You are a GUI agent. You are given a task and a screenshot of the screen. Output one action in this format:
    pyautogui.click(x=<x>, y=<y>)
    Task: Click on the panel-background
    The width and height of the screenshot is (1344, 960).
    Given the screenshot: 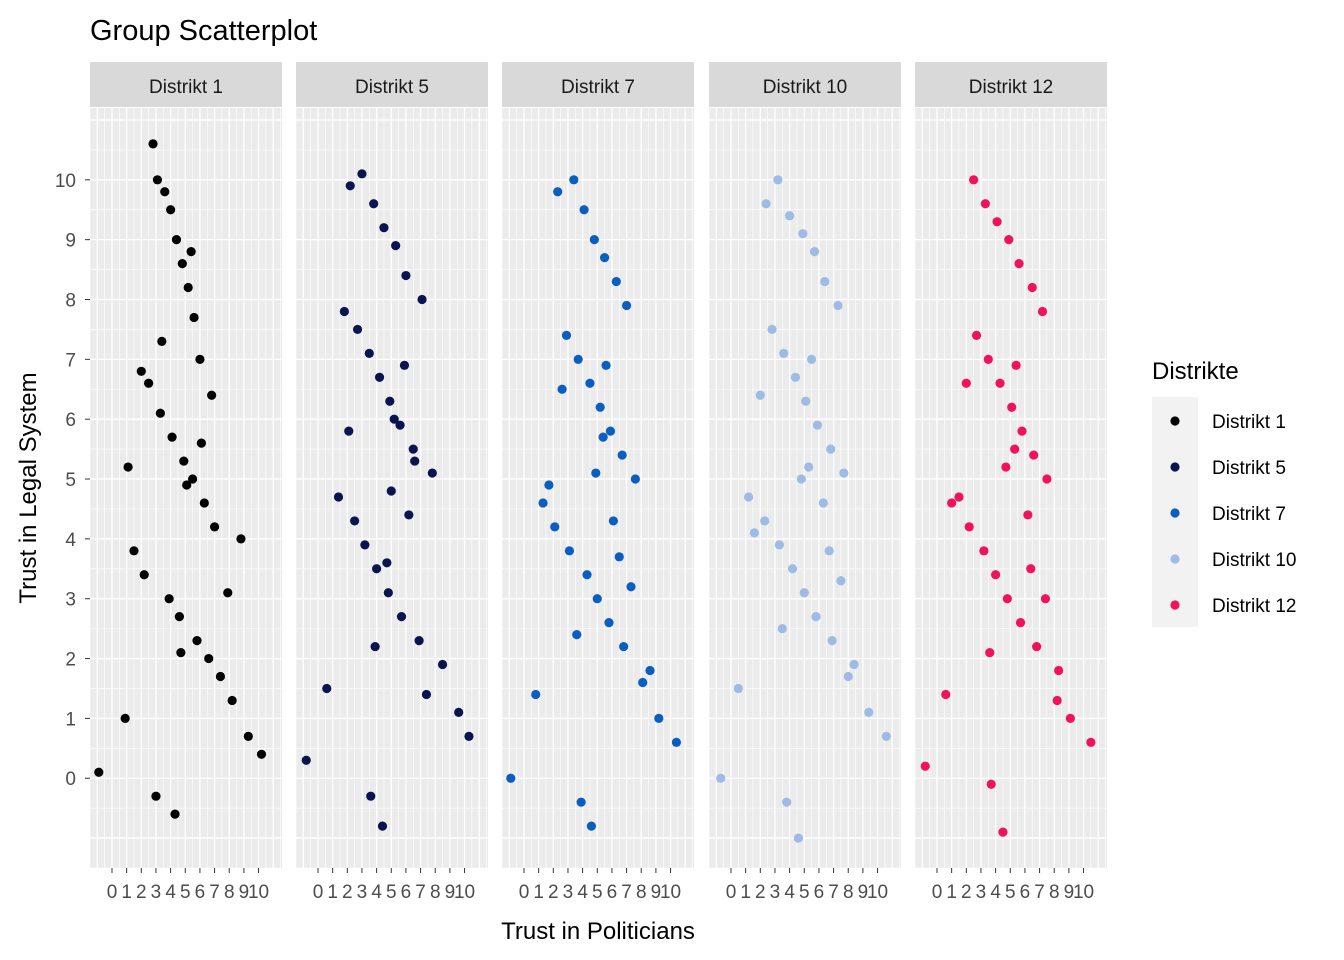 What is the action you would take?
    pyautogui.click(x=1011, y=488)
    